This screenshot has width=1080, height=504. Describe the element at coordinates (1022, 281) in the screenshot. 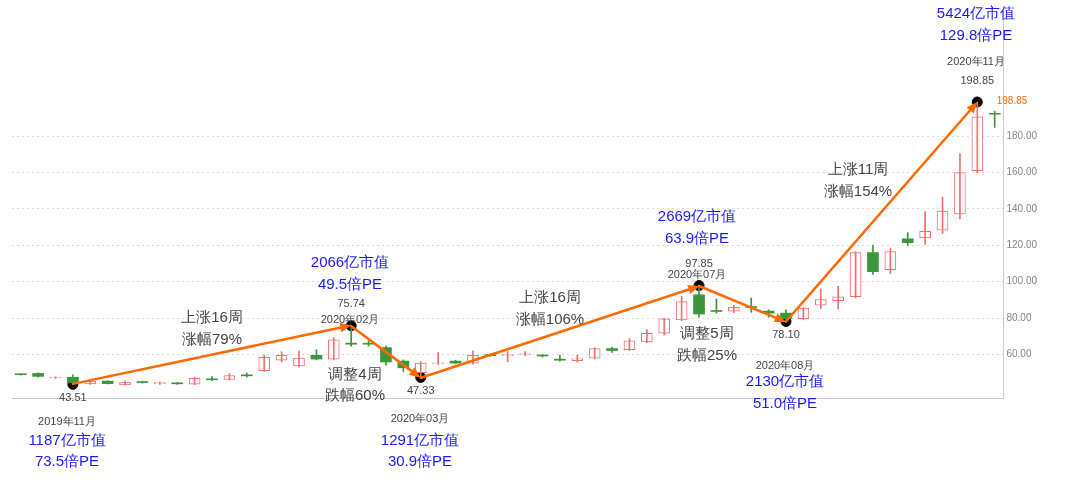

I see `y-tick-label: 100.00` at that location.